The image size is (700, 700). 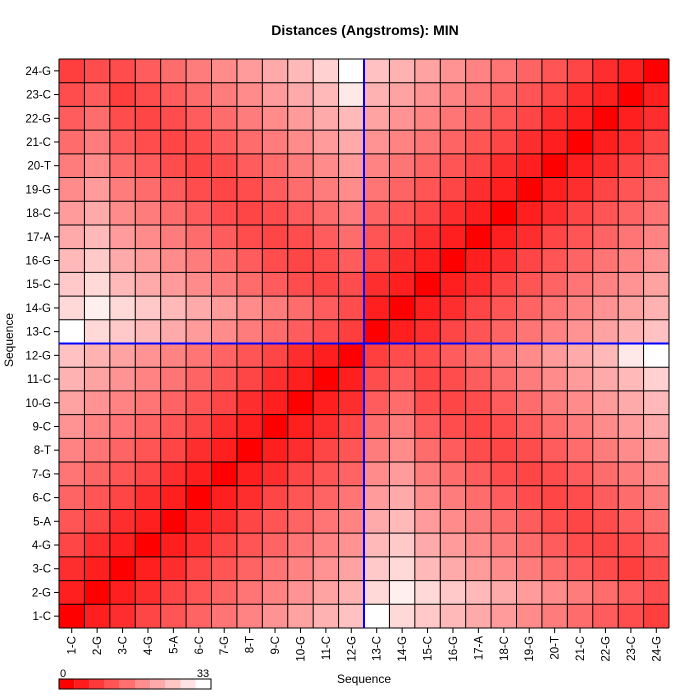 I want to click on y-tick-label: 24-G, so click(x=38, y=72).